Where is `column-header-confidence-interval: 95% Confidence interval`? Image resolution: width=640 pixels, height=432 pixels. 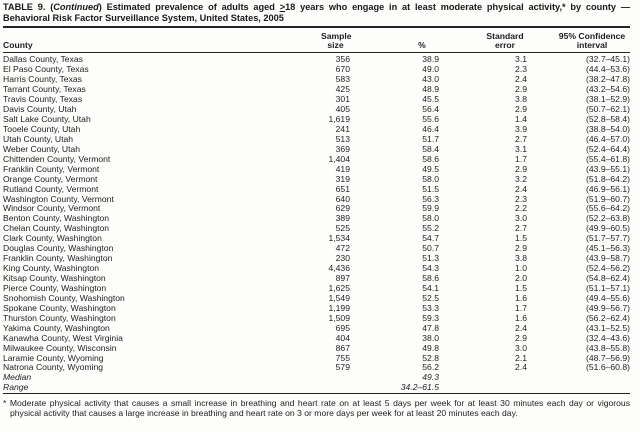 column-header-confidence-interval: 95% Confidence interval is located at coordinates (578, 40).